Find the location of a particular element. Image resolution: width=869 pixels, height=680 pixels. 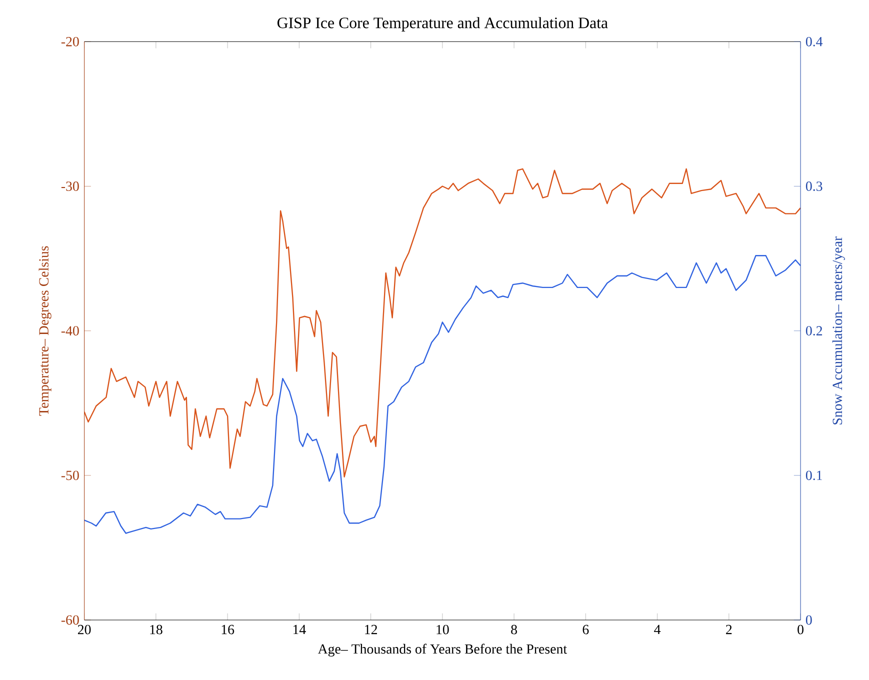

chart-title: GISP Ice Core Temperature and Accumulation Data is located at coordinates (442, 24).